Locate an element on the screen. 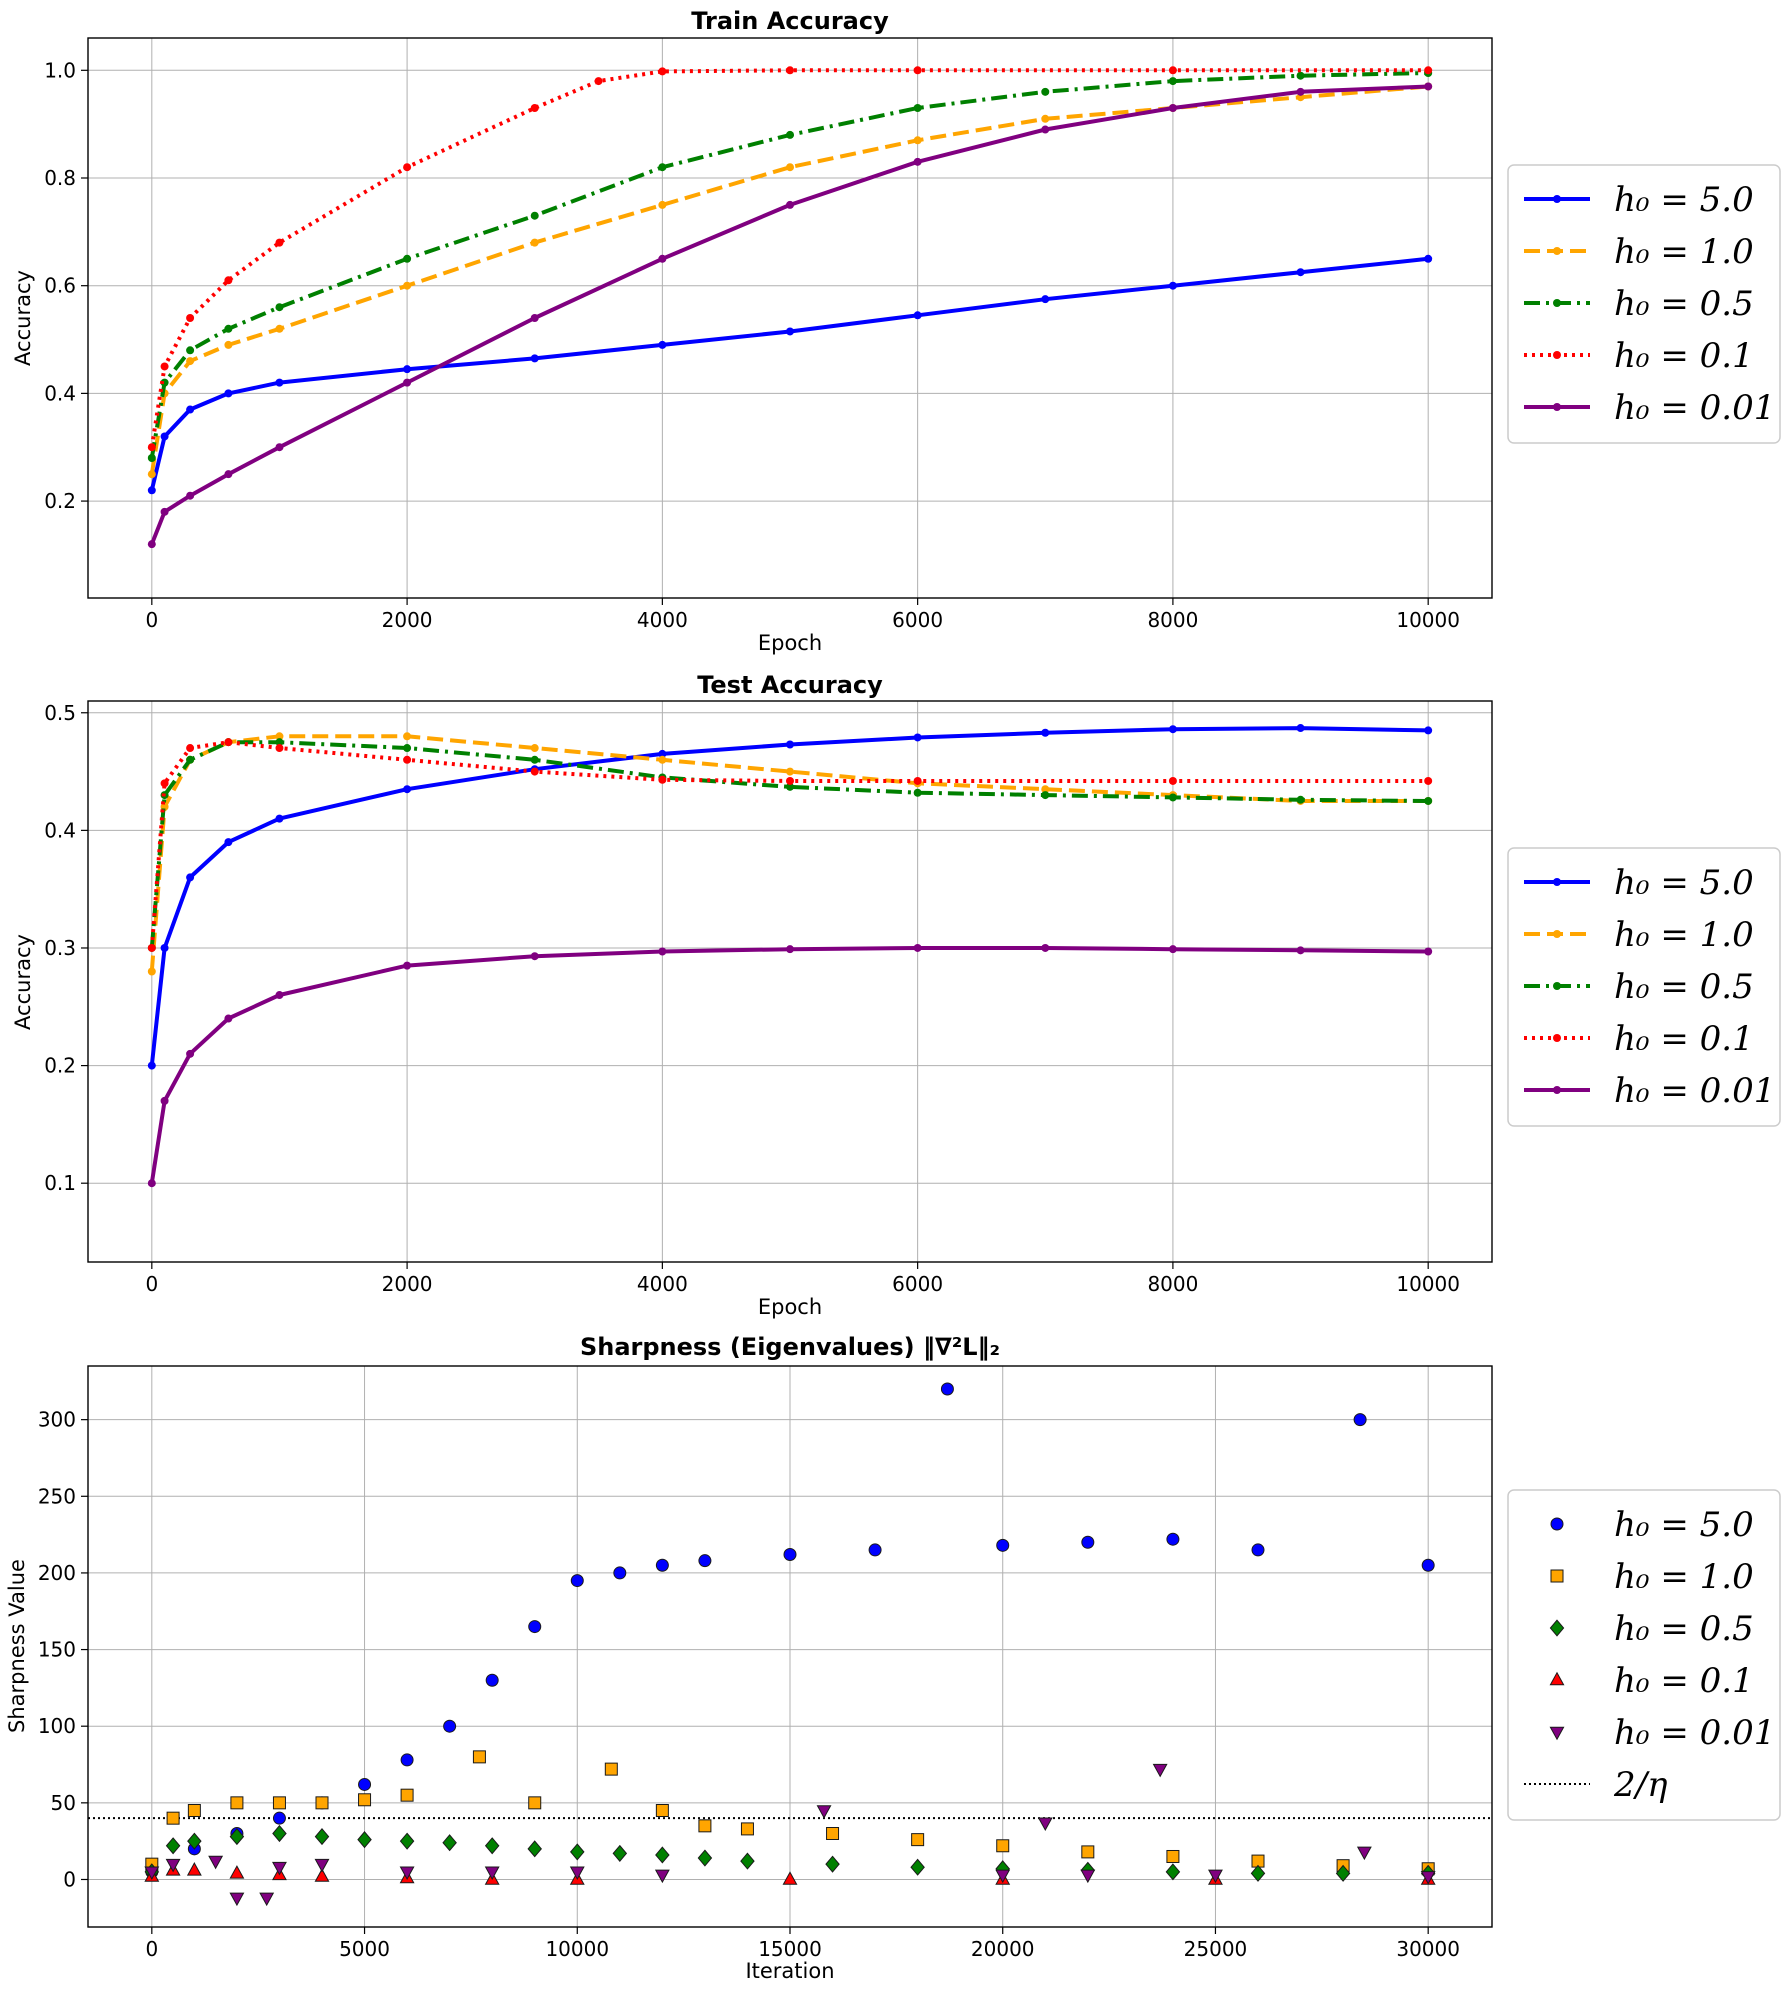 The height and width of the screenshot is (1990, 1790). x-tick-label: 15000 is located at coordinates (790, 1949).